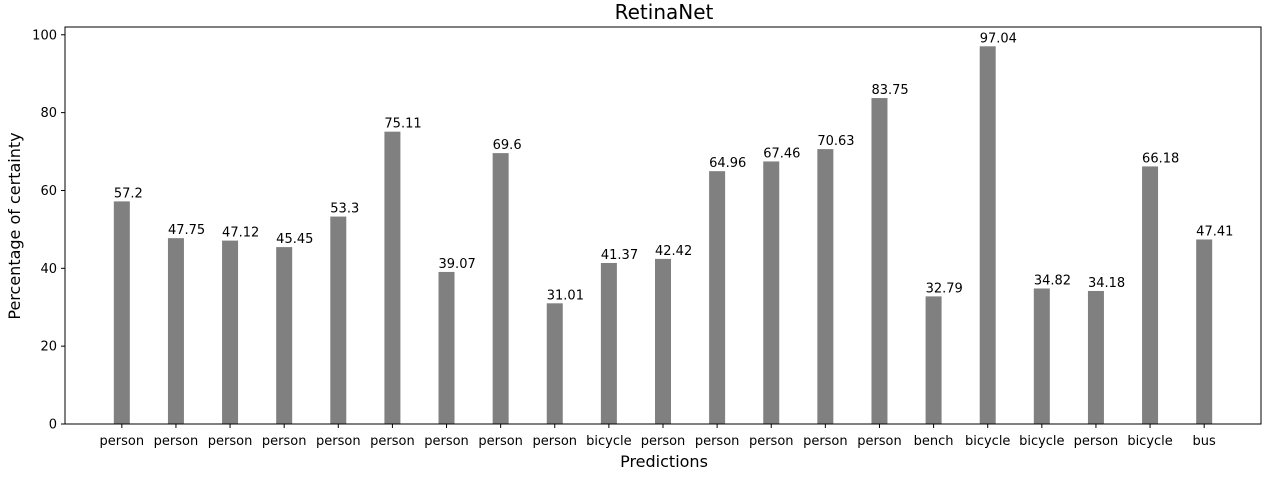 This screenshot has width=1266, height=480. I want to click on x-axis-label: Predictions, so click(664, 461).